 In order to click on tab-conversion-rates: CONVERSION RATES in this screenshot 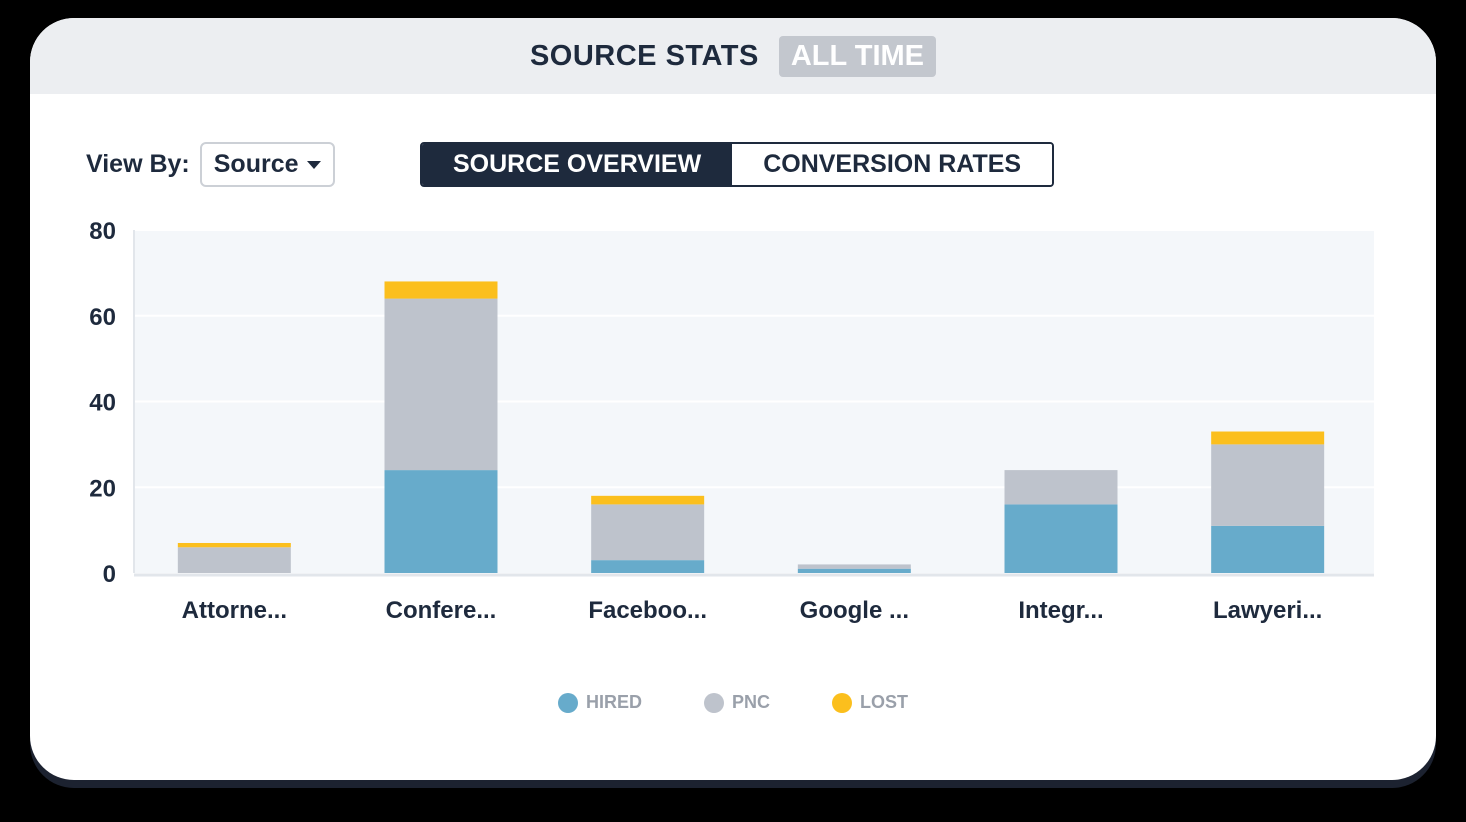, I will do `click(892, 164)`.